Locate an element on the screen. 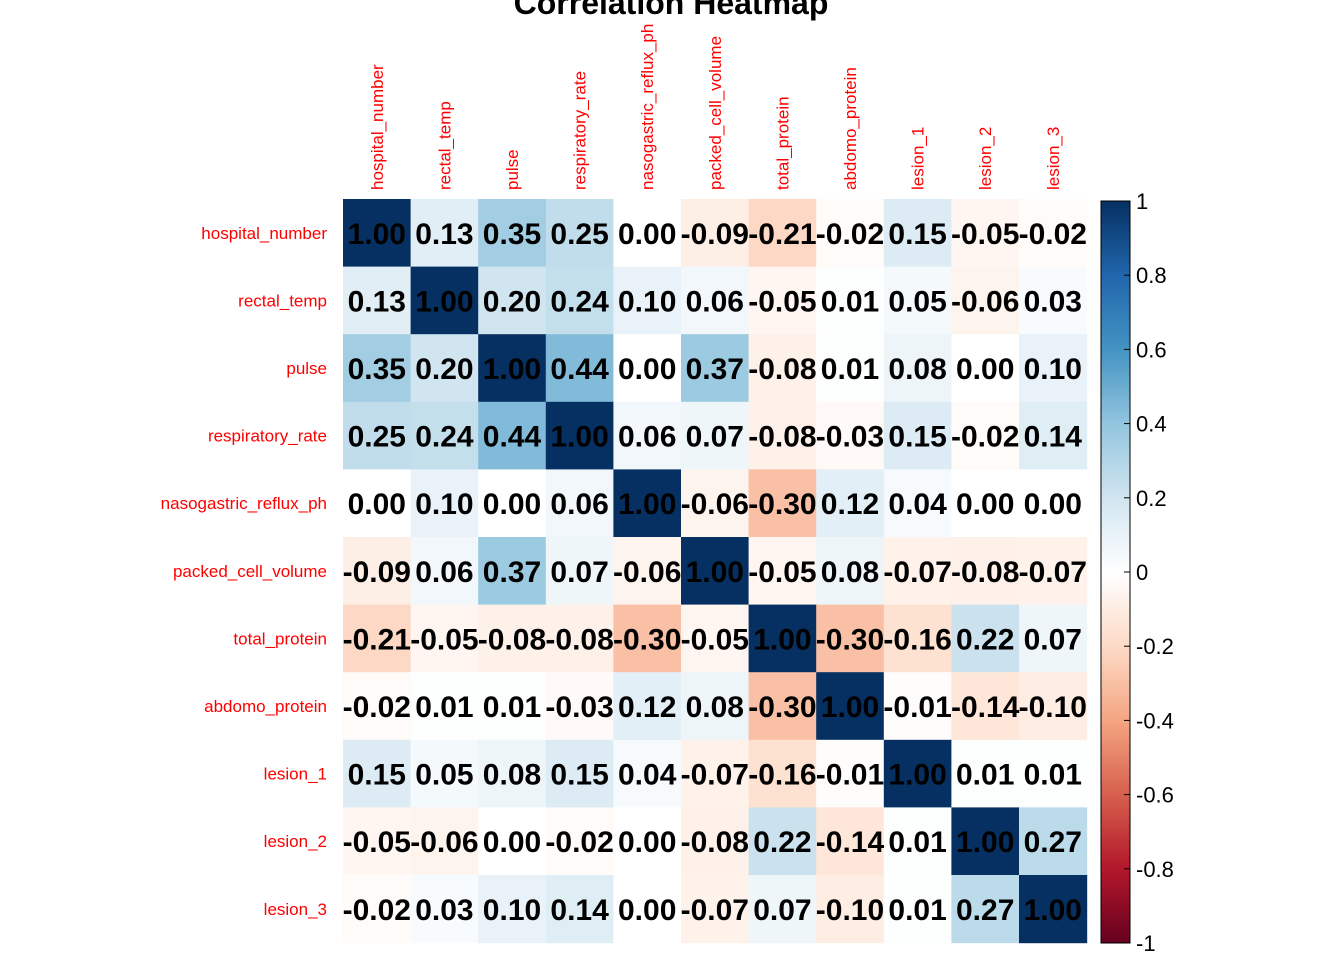 The width and height of the screenshot is (1344, 960). colorbar-tick-label: 0.2 is located at coordinates (1151, 498).